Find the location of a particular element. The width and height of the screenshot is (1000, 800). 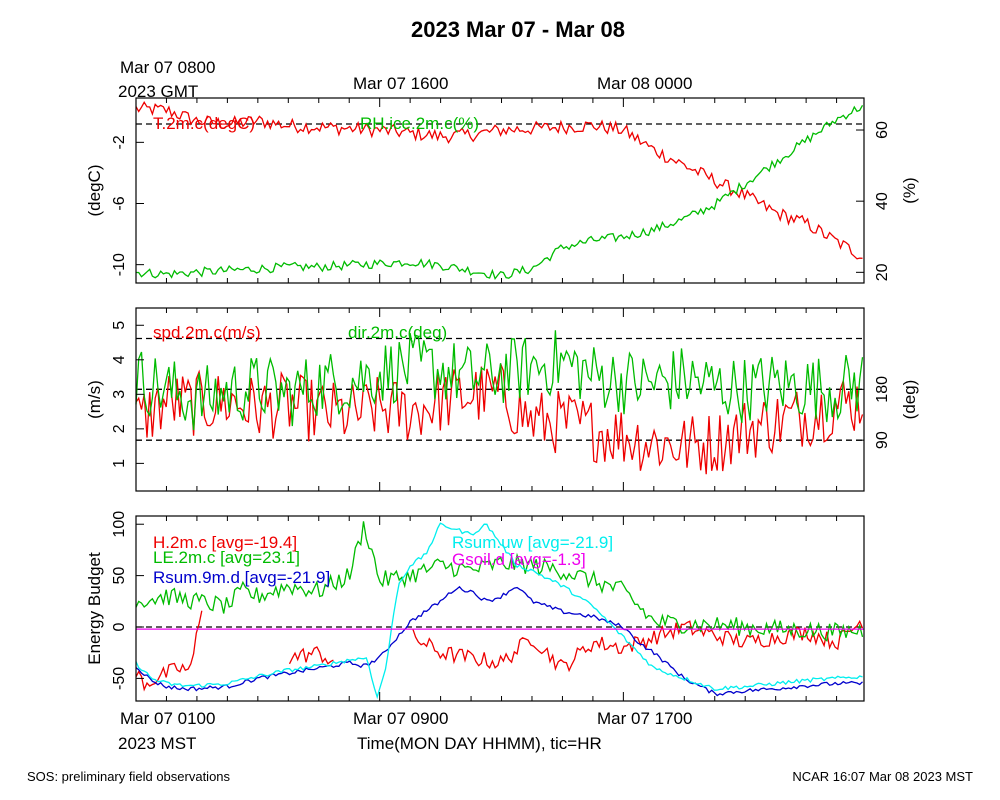

y-tick-label: 60 is located at coordinates (882, 130).